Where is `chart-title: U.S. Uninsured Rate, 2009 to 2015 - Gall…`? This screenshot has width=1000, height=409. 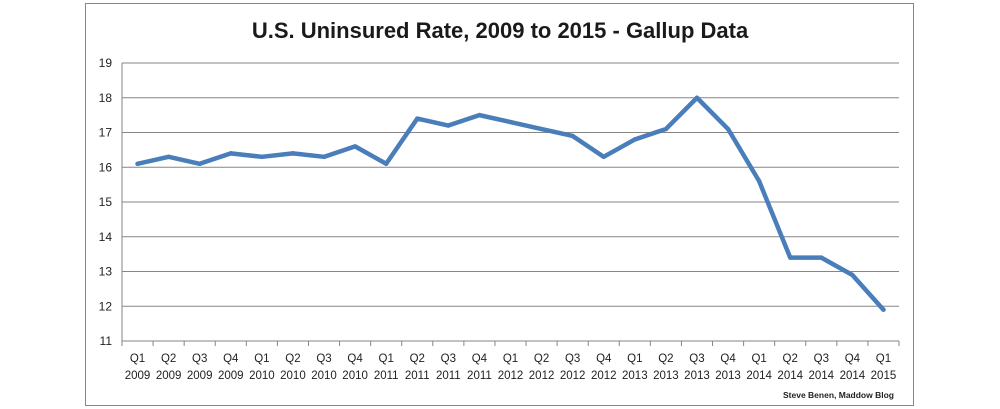 chart-title: U.S. Uninsured Rate, 2009 to 2015 - Gall… is located at coordinates (500, 30).